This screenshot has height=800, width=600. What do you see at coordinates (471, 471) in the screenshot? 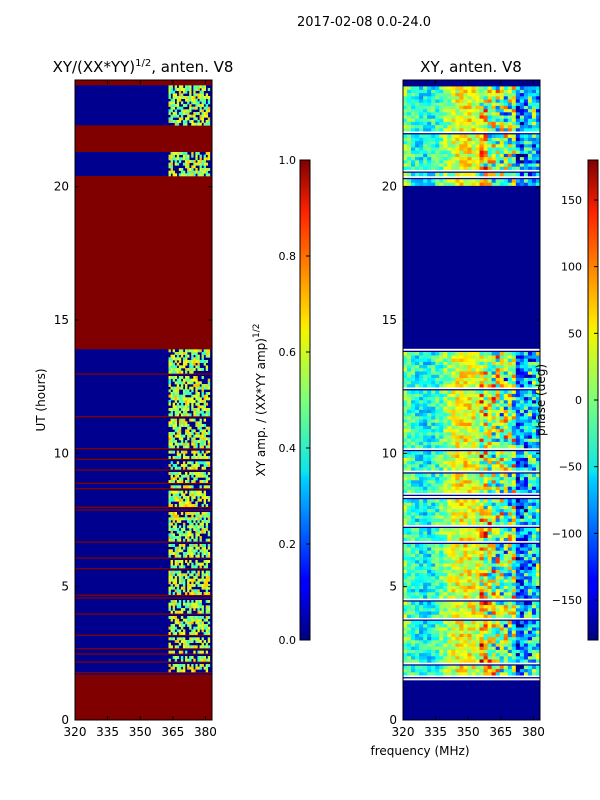
I see `right-blank-stripe` at bounding box center [471, 471].